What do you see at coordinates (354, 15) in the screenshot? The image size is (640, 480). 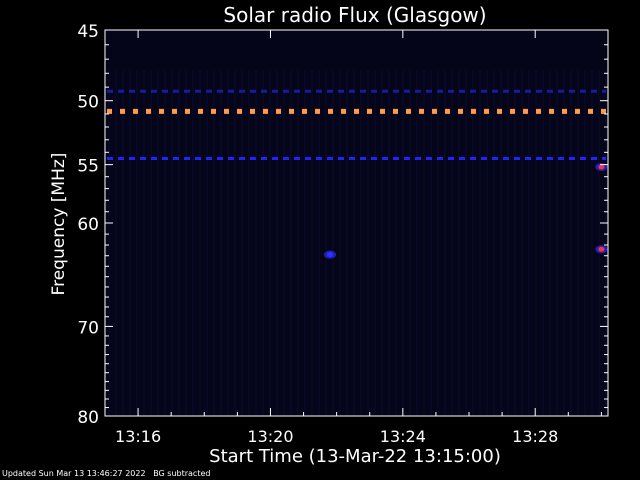 I see `chart-title: Solar radio Flux (Glasgow)` at bounding box center [354, 15].